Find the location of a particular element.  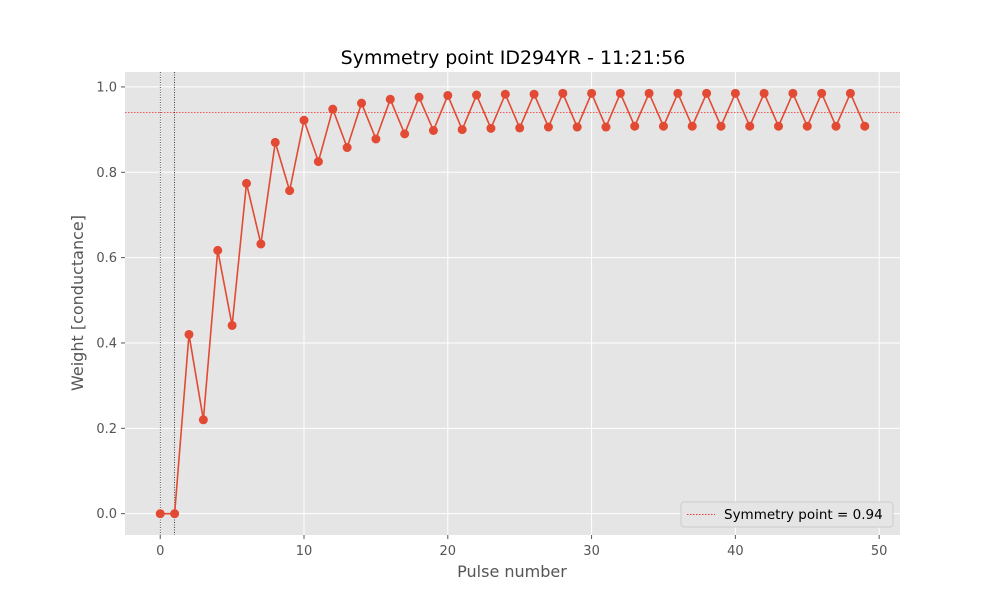

y-axis-label: Weight [conductance] is located at coordinates (77, 303).